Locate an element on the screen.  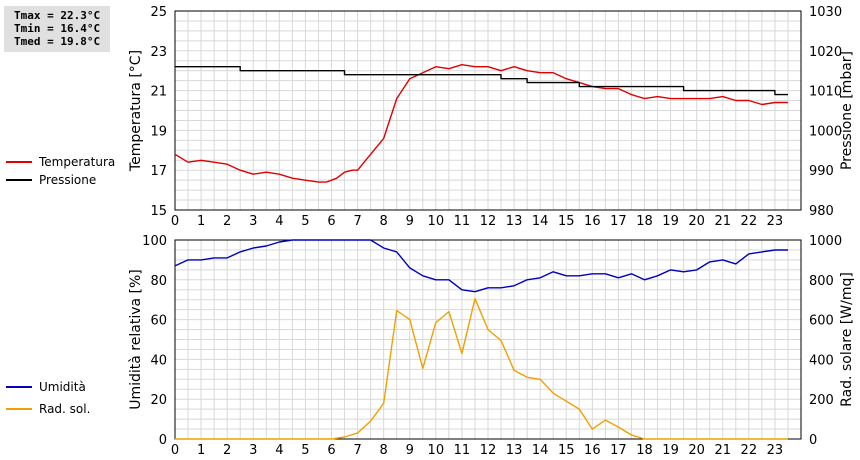
y-right-axis-label: Rad. solare [W/mq] is located at coordinates (847, 339).